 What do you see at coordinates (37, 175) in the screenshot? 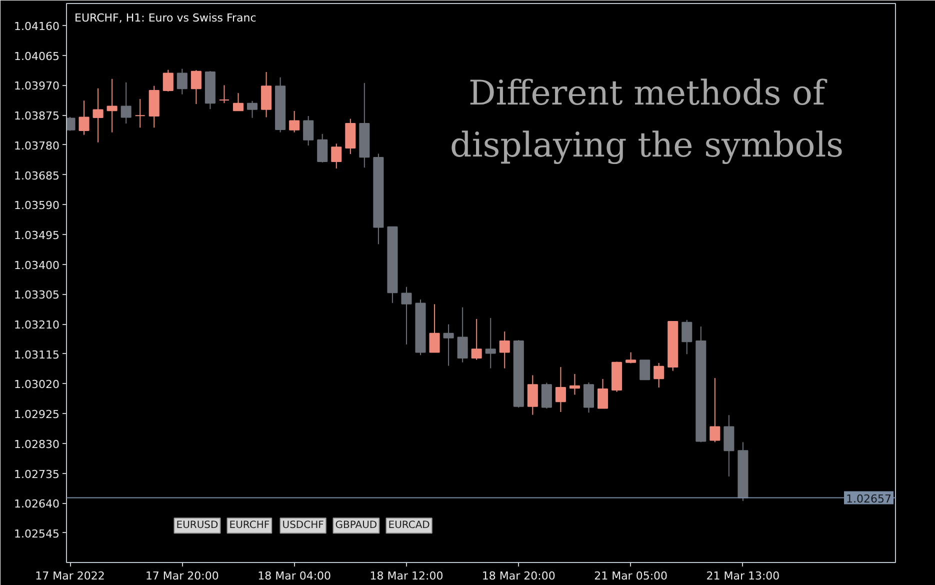
I see `y-tick-label: 1.03685` at bounding box center [37, 175].